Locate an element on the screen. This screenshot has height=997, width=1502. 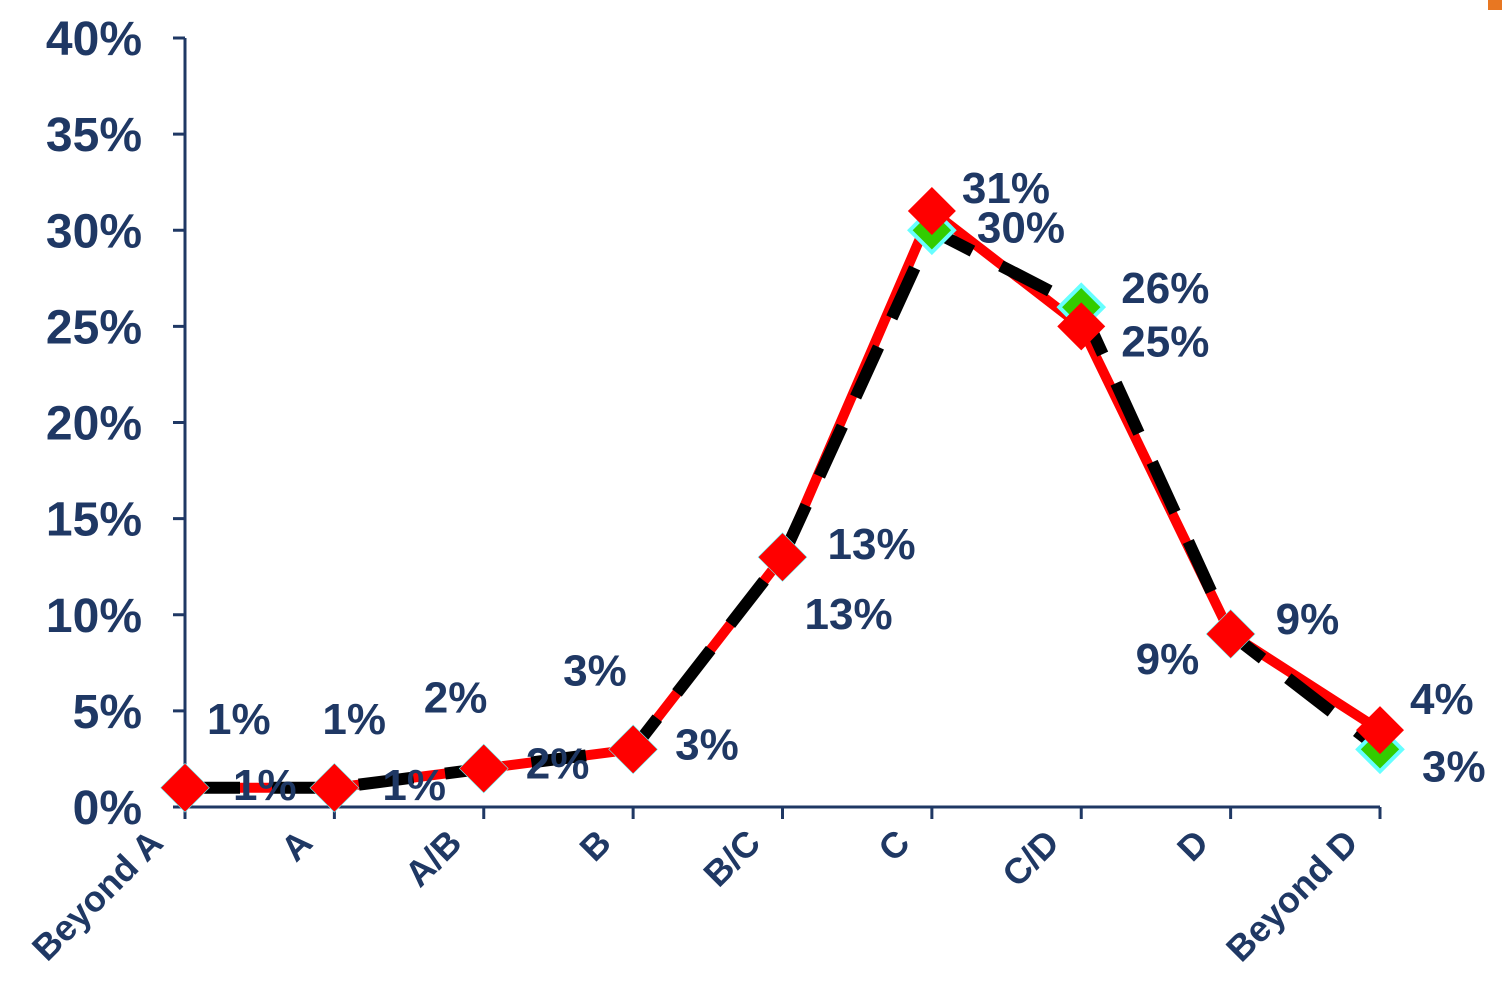
x-tick-label: Beyond A is located at coordinates (97, 895).